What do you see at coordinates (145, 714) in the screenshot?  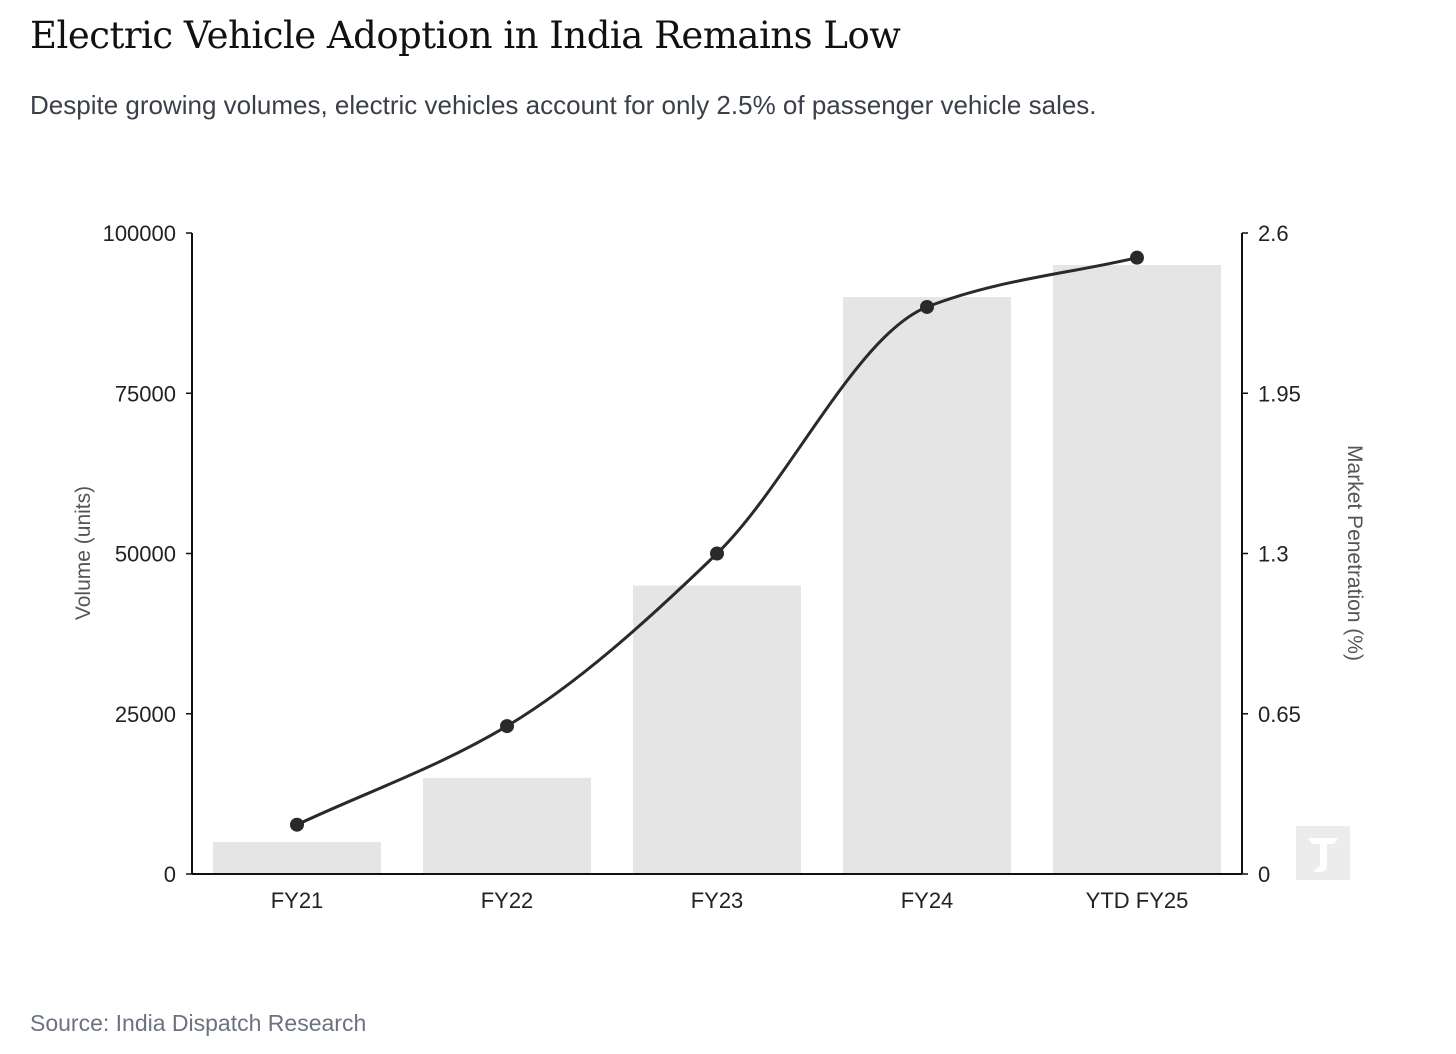 I see `y-tick-label: 25000` at bounding box center [145, 714].